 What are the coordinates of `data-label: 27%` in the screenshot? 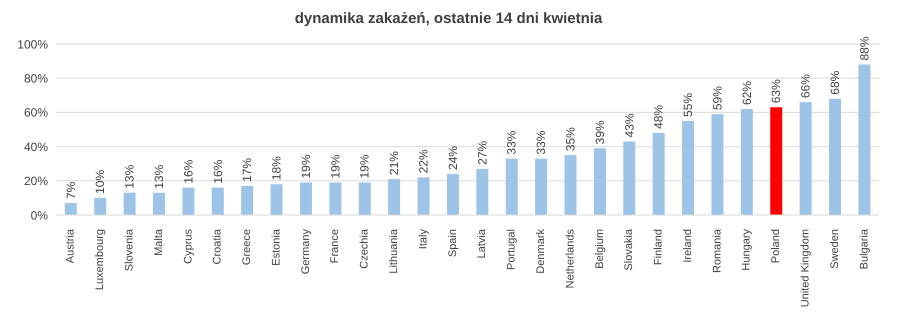 It's located at (482, 152).